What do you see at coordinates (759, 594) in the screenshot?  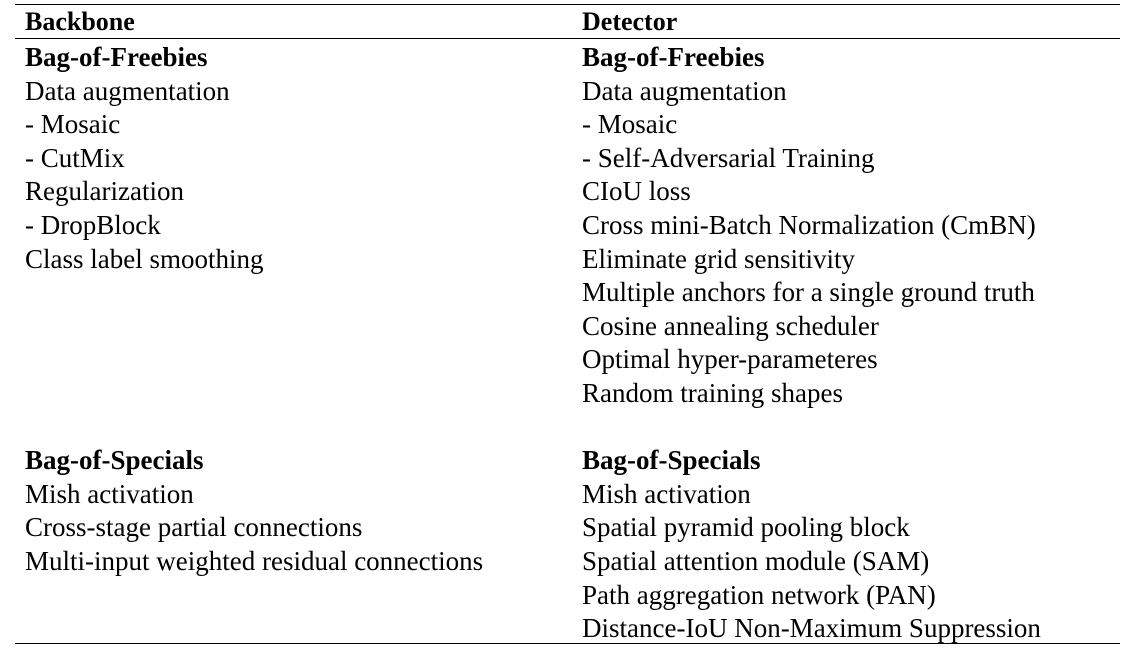 I see `list-item: Path aggregation network (PAN)` at bounding box center [759, 594].